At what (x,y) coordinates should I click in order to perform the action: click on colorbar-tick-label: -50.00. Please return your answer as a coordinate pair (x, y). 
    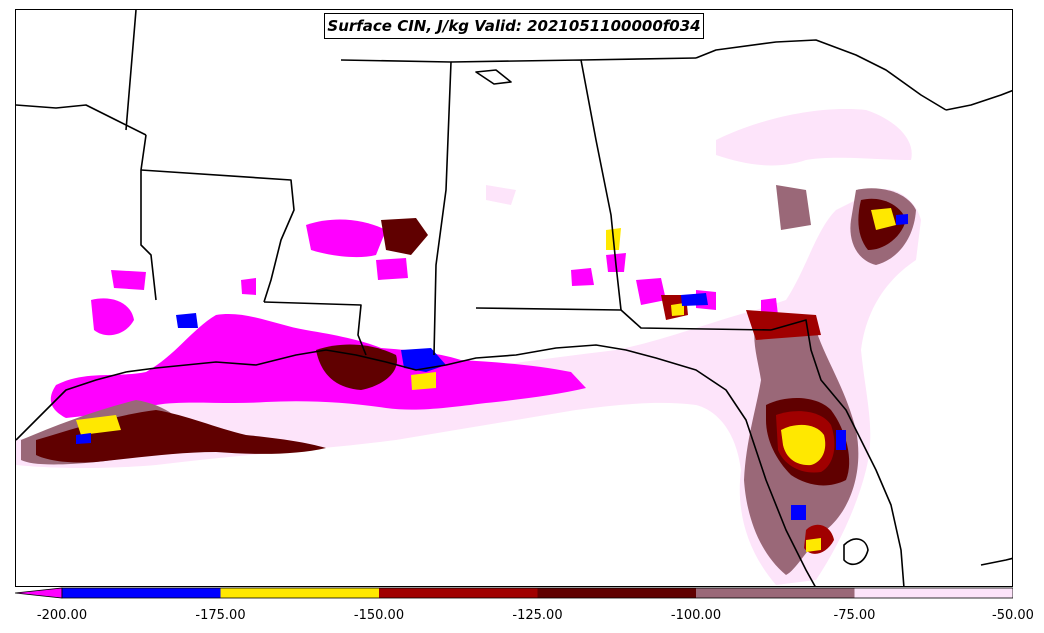
    Looking at the image, I should click on (1013, 615).